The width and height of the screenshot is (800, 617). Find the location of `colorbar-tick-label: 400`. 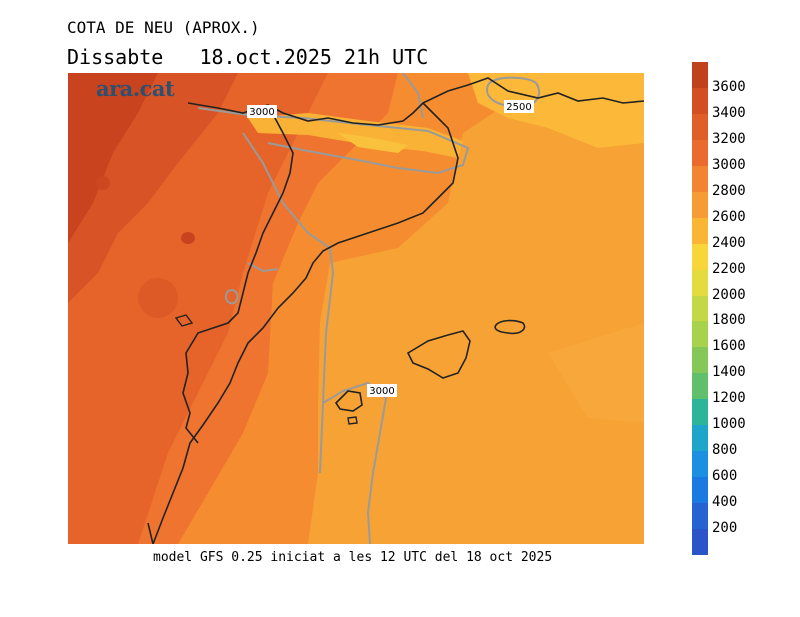

colorbar-tick-label: 400 is located at coordinates (725, 502).